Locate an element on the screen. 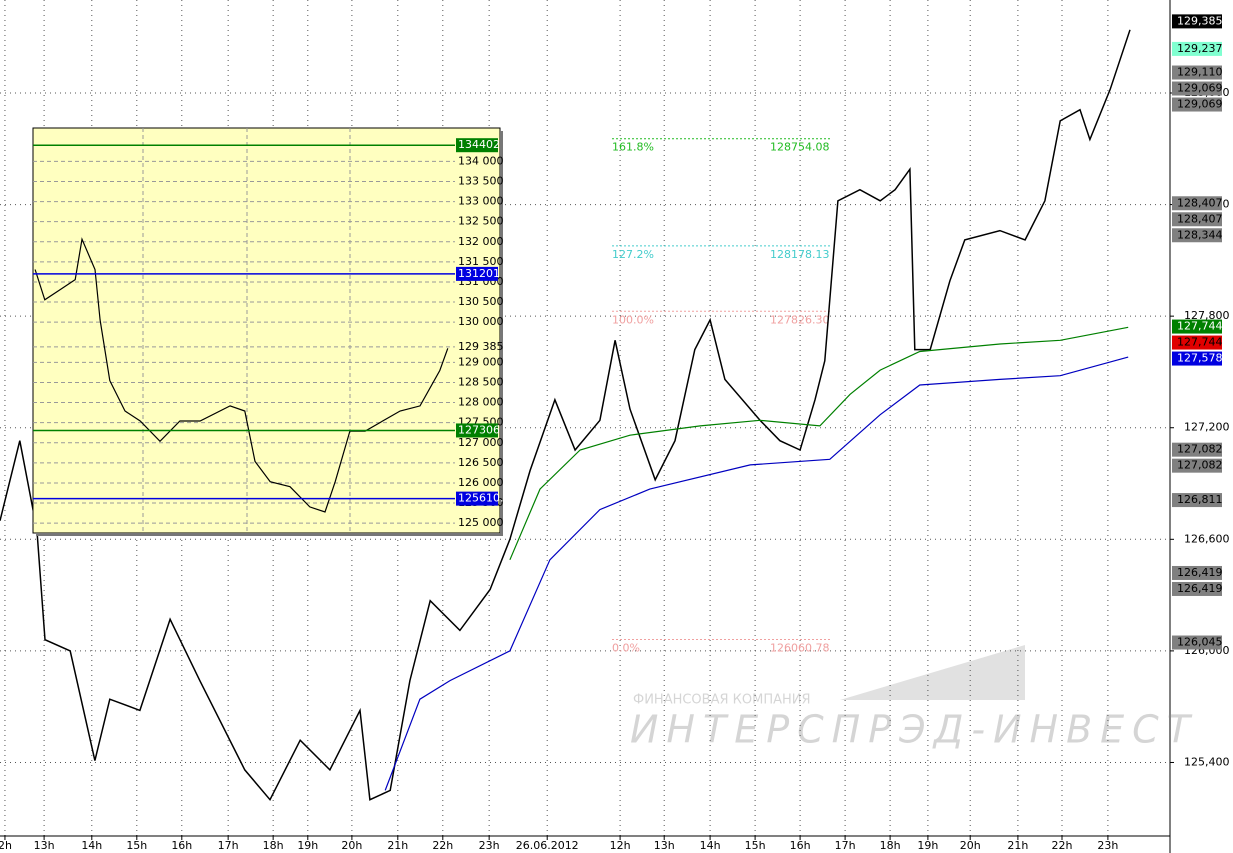 The height and width of the screenshot is (853, 1233). y-tick-label: 128 500 is located at coordinates (481, 381).